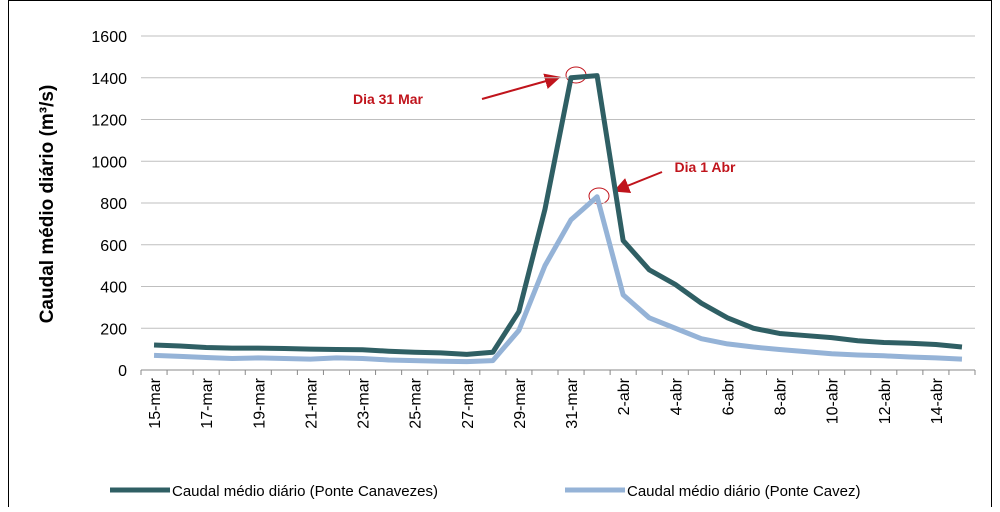  I want to click on x-tick-label: 23-mar, so click(364, 402).